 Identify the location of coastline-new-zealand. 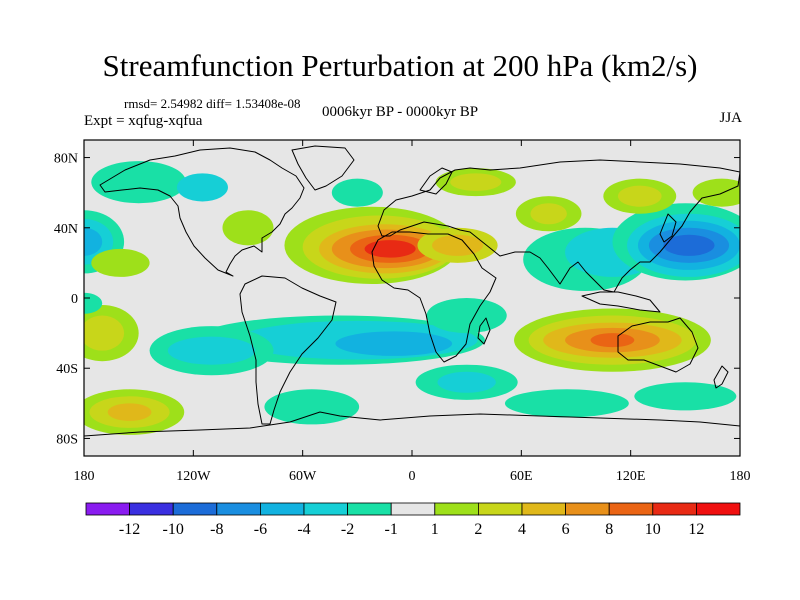
(721, 377).